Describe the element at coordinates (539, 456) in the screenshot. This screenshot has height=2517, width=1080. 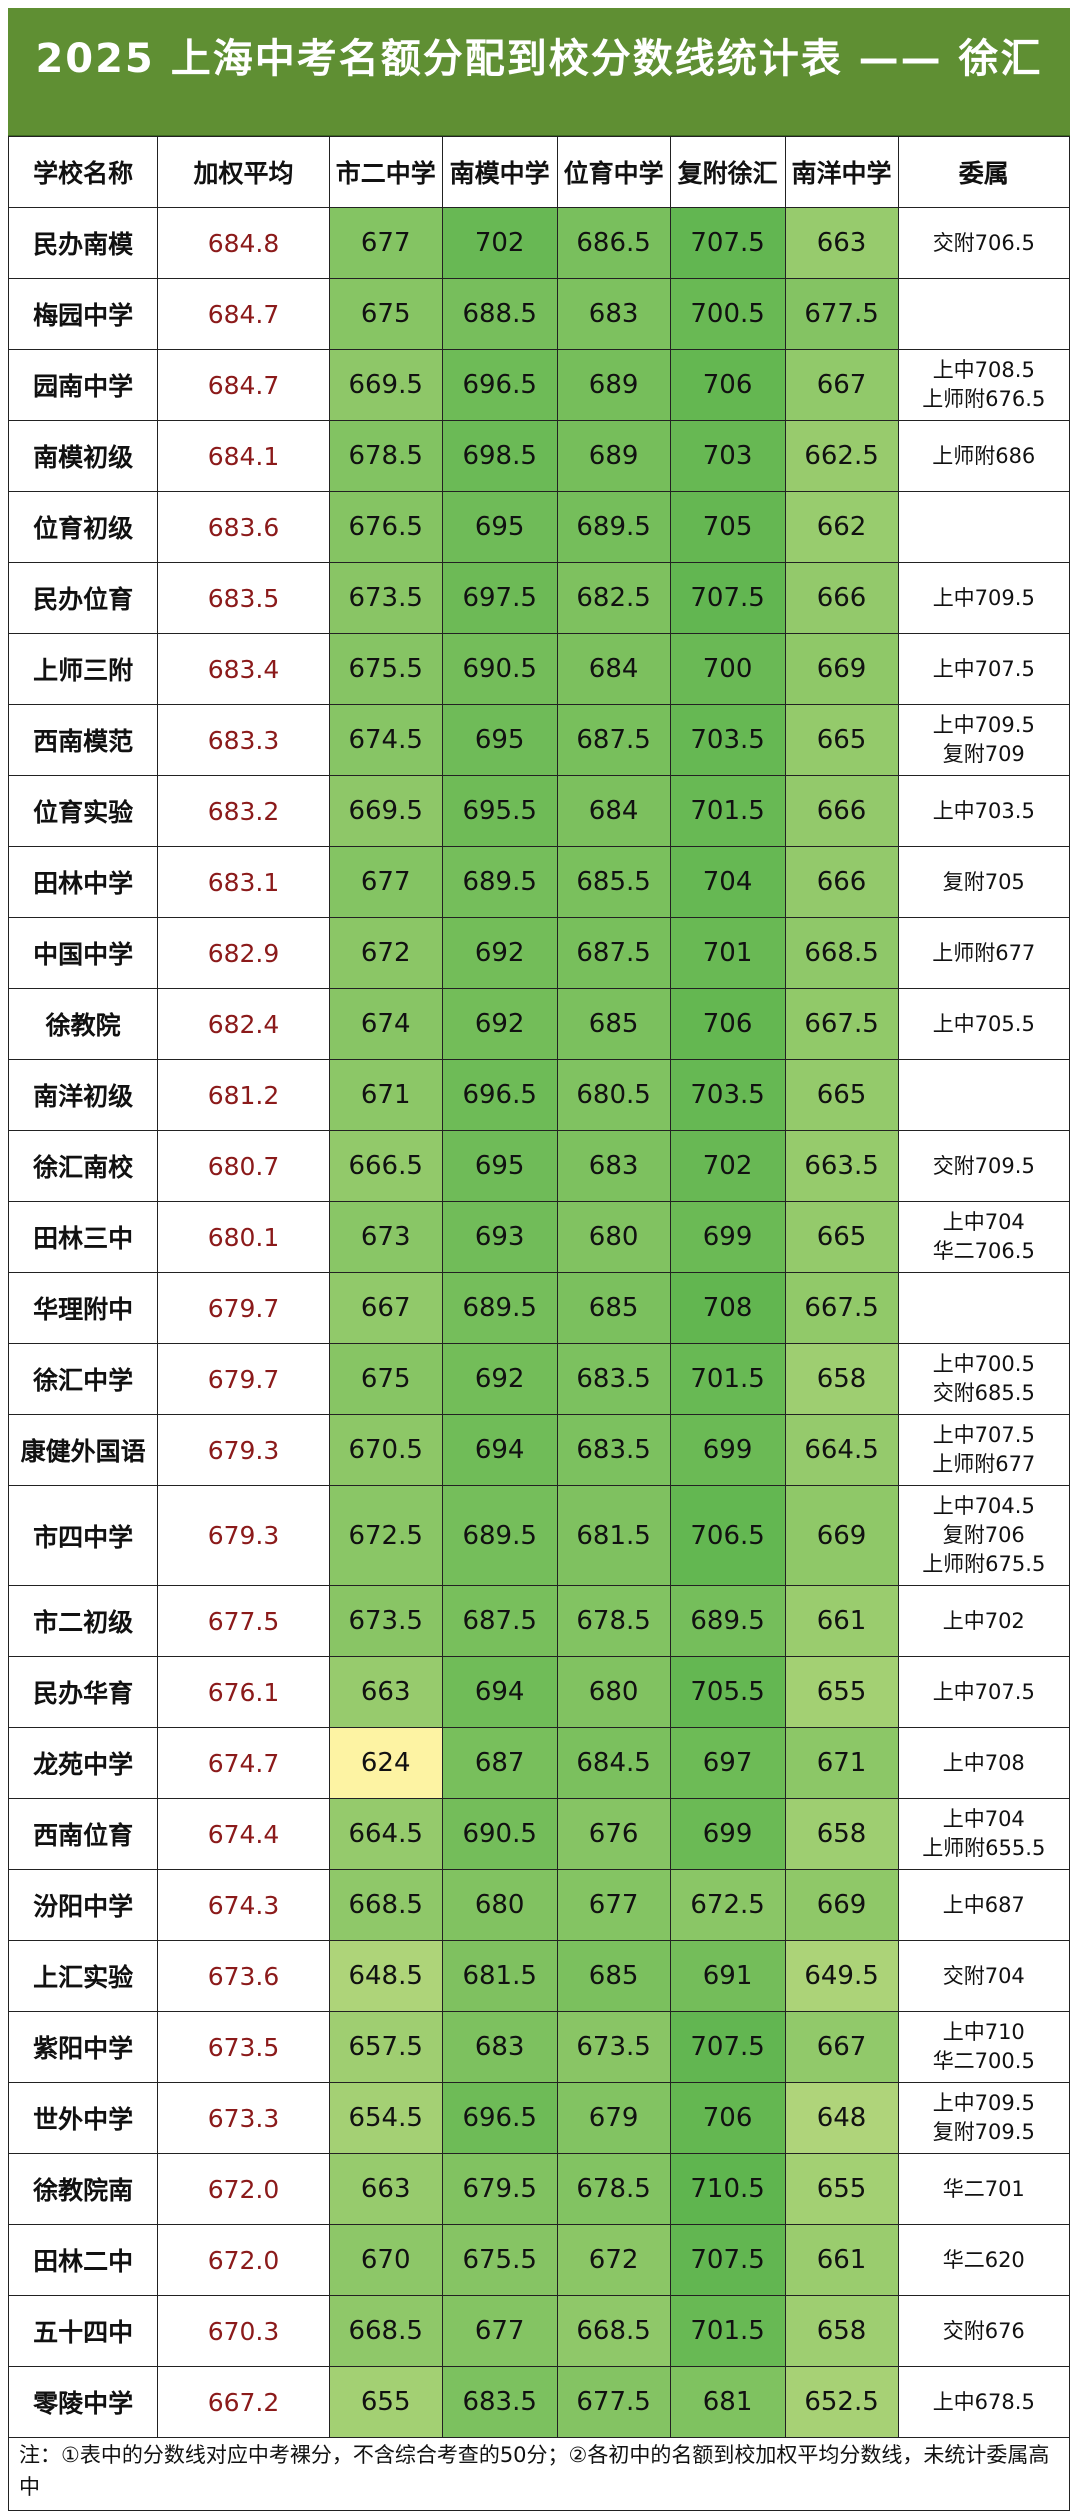
I see `table-row: 南模初级 684.1 678.5 698.5 689 703 662.5 上师附686` at that location.